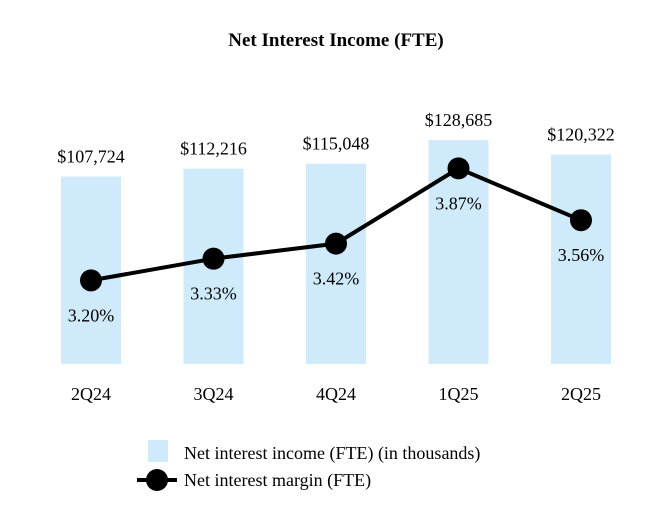 This screenshot has width=672, height=528. Describe the element at coordinates (158, 451) in the screenshot. I see `legend-bar-swatch` at that location.